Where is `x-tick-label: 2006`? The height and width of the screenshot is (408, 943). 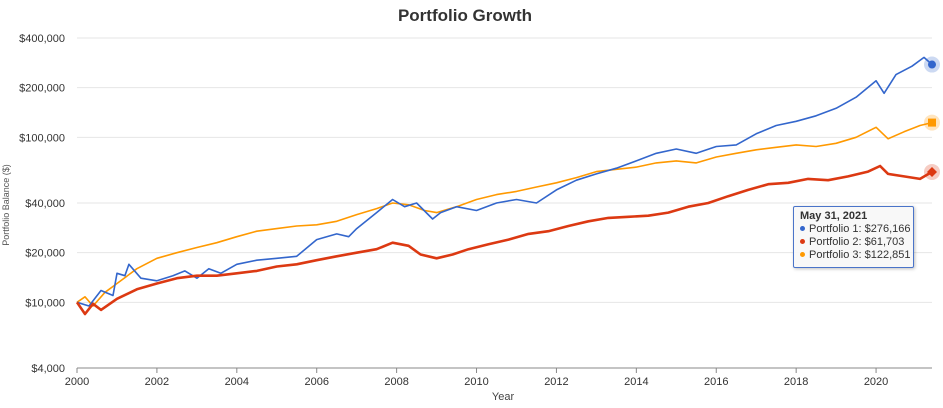
x-tick-label: 2006 is located at coordinates (316, 382).